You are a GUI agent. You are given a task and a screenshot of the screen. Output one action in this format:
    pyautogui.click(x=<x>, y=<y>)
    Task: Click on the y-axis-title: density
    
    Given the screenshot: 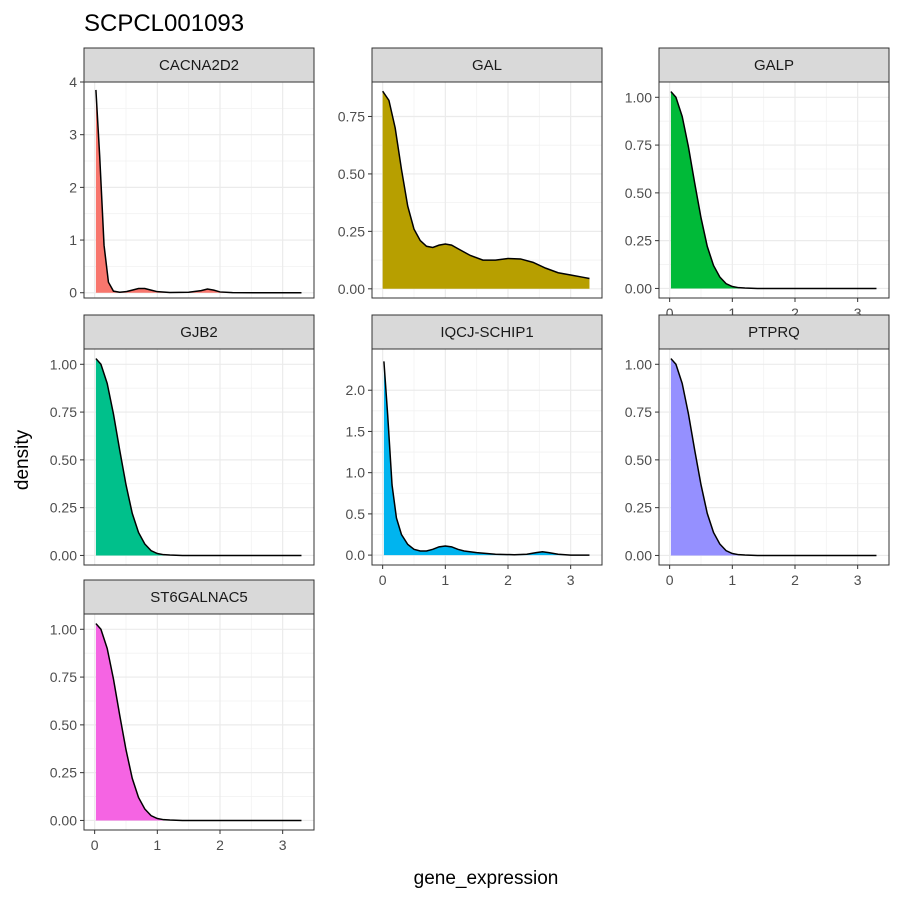 What is the action you would take?
    pyautogui.click(x=22, y=459)
    